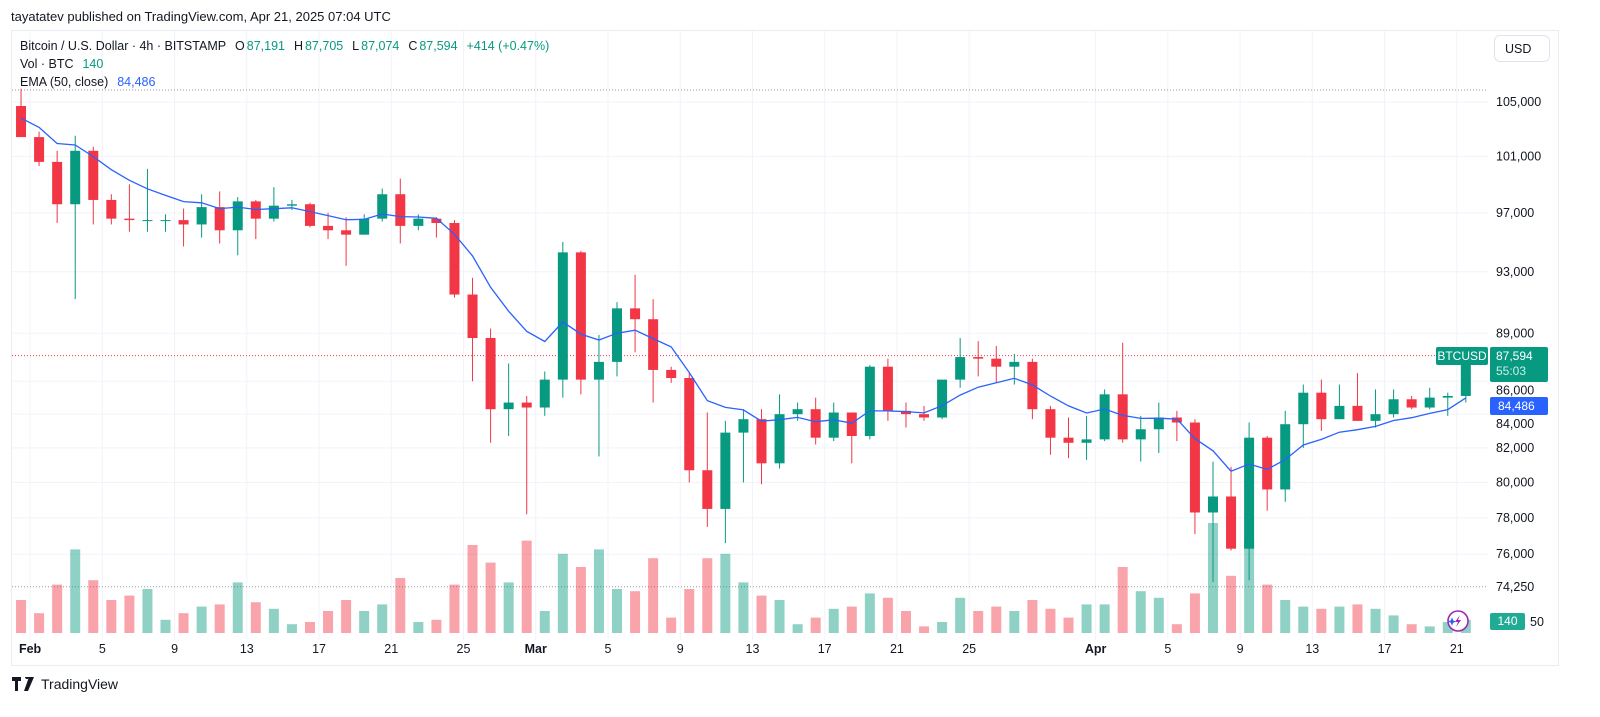 The height and width of the screenshot is (717, 1600). What do you see at coordinates (1240, 649) in the screenshot?
I see `x-tick-label: 9` at bounding box center [1240, 649].